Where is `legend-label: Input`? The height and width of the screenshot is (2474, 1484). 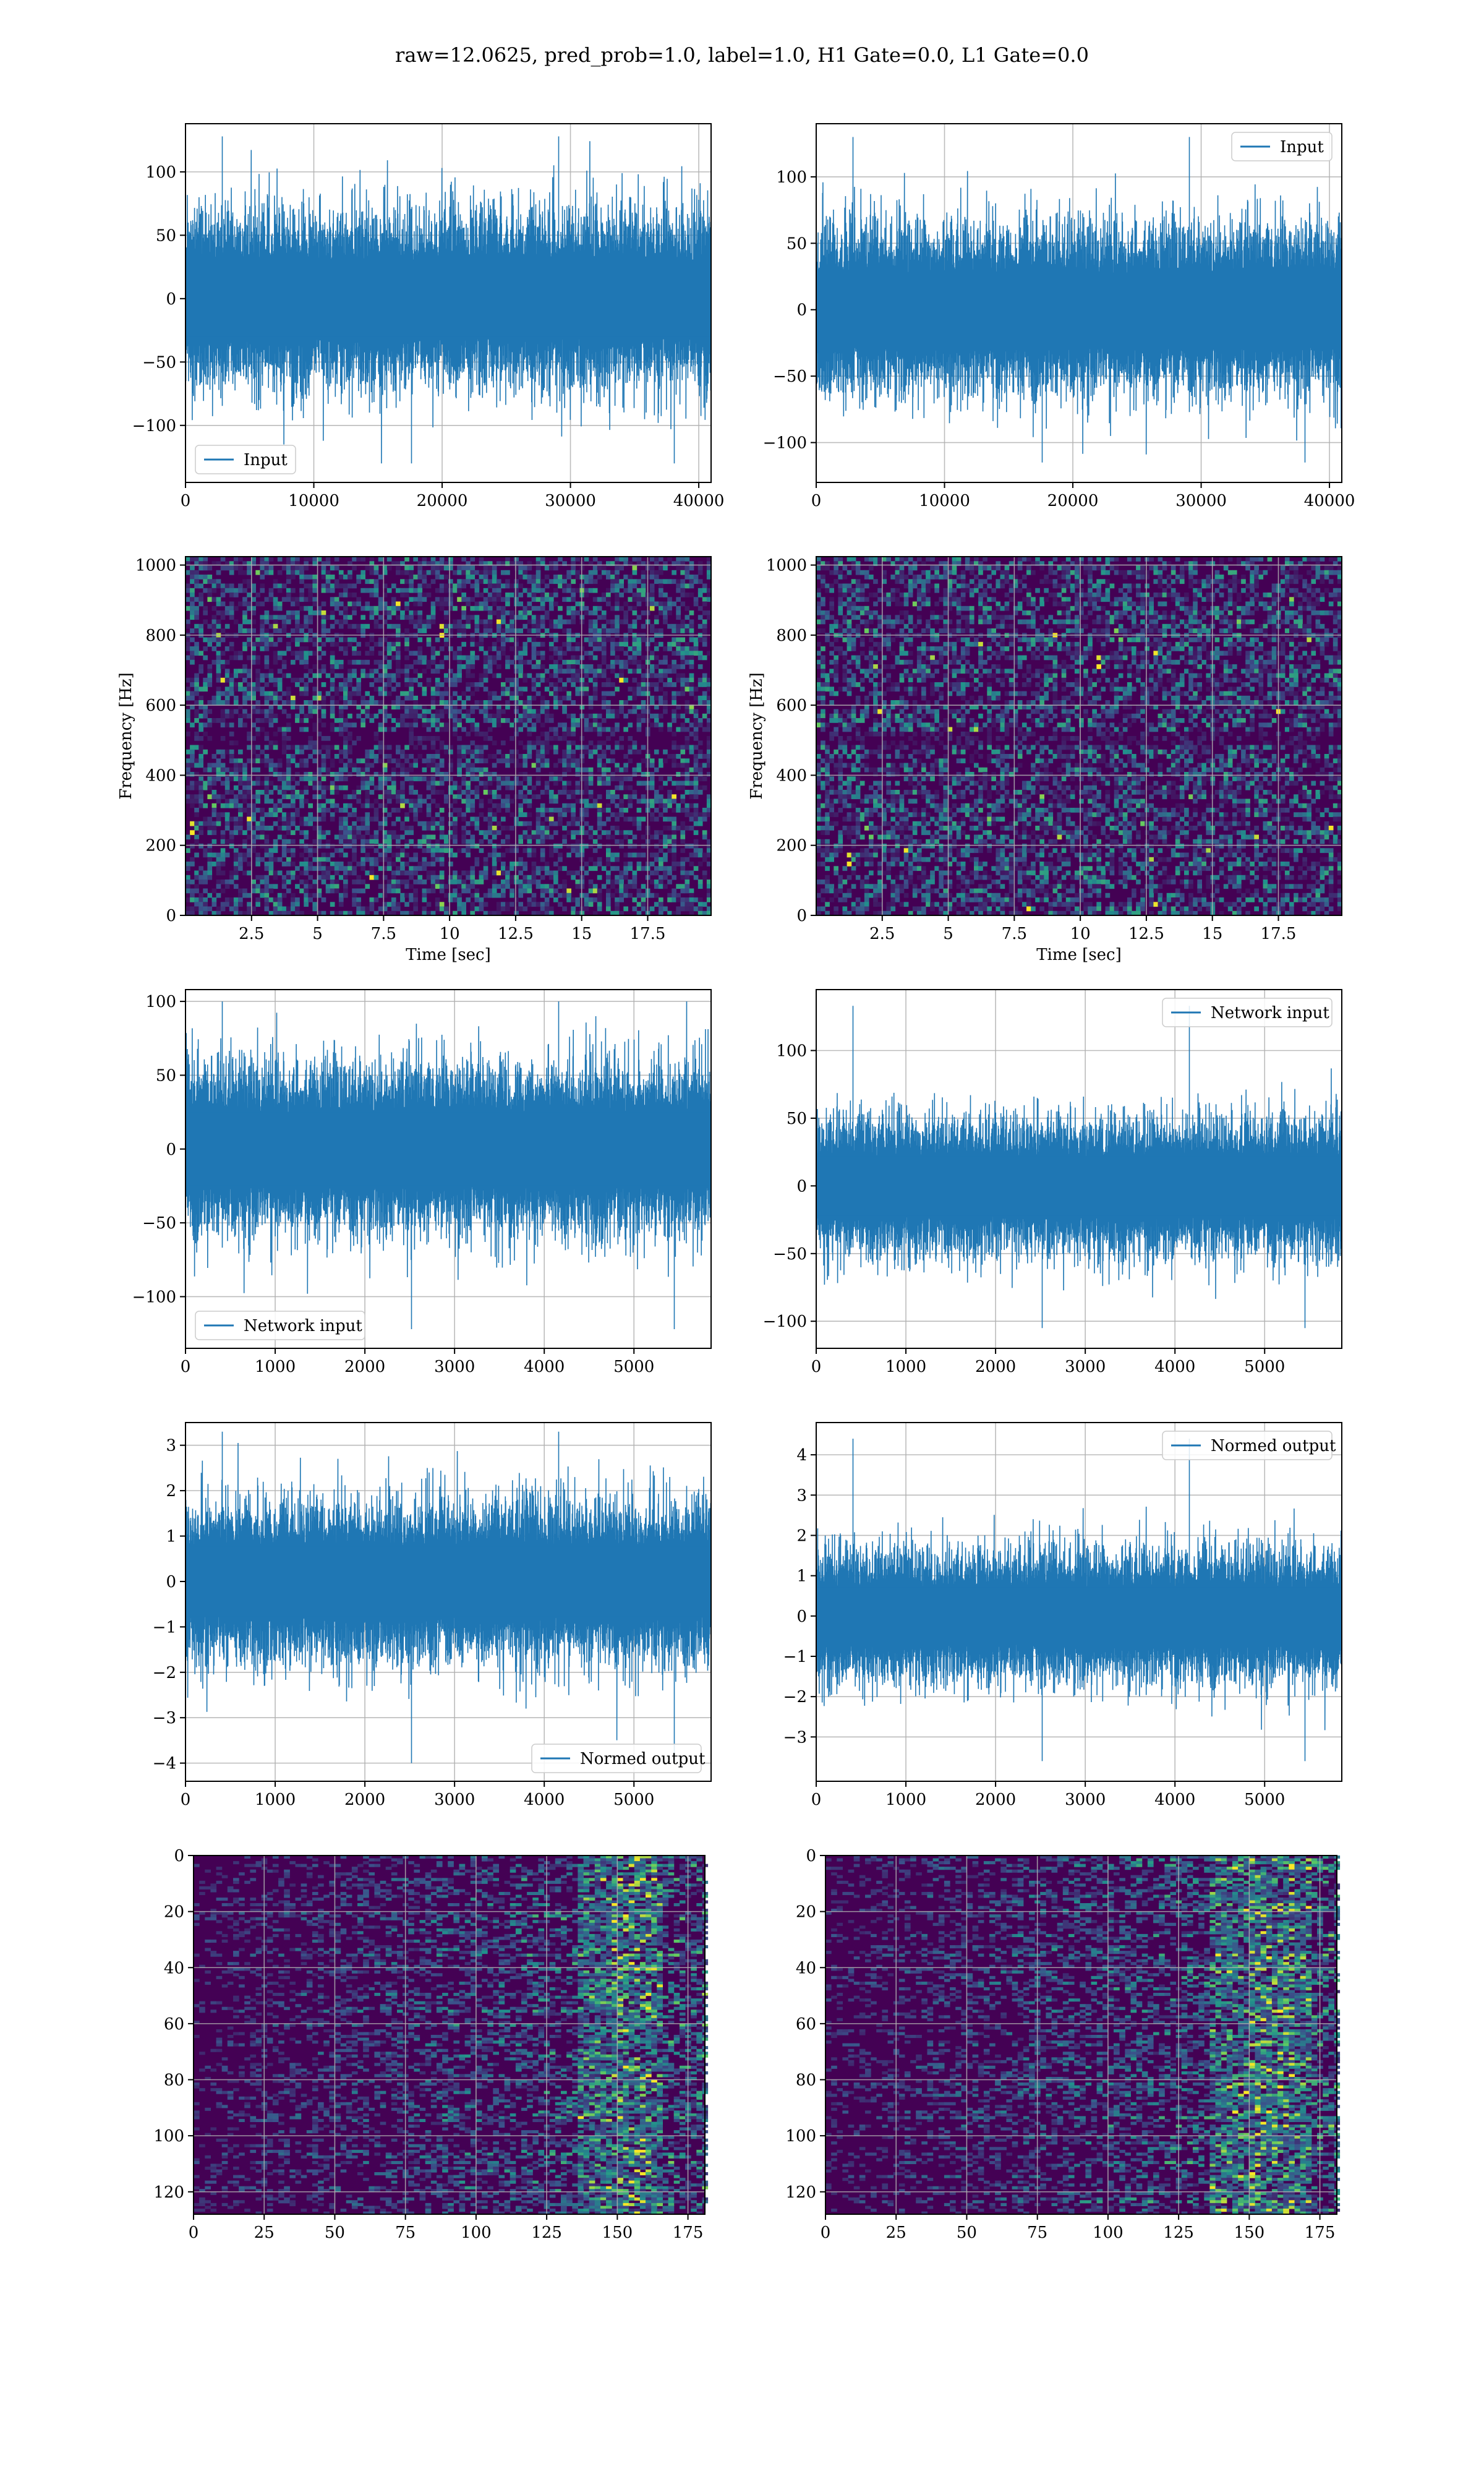 legend-label: Input is located at coordinates (266, 460).